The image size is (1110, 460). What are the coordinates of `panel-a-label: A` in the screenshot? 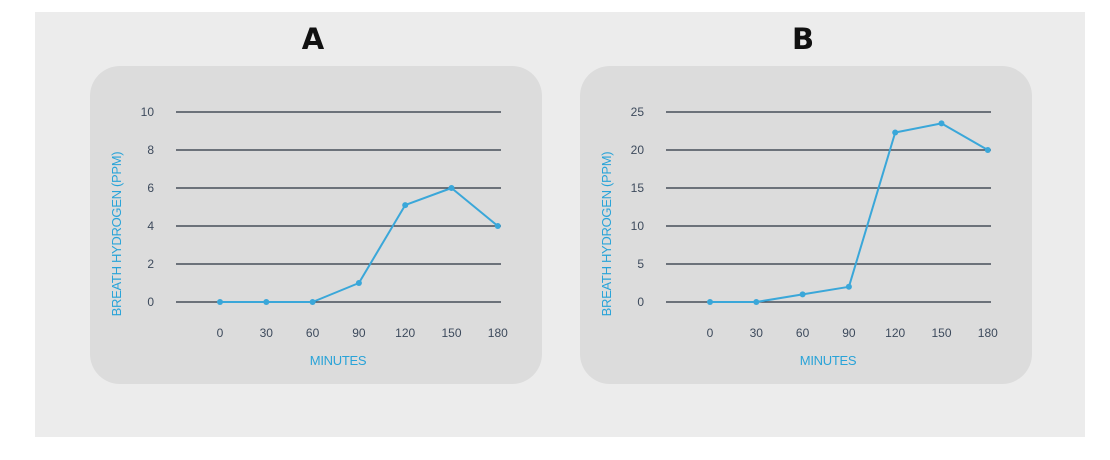 It's located at (313, 39).